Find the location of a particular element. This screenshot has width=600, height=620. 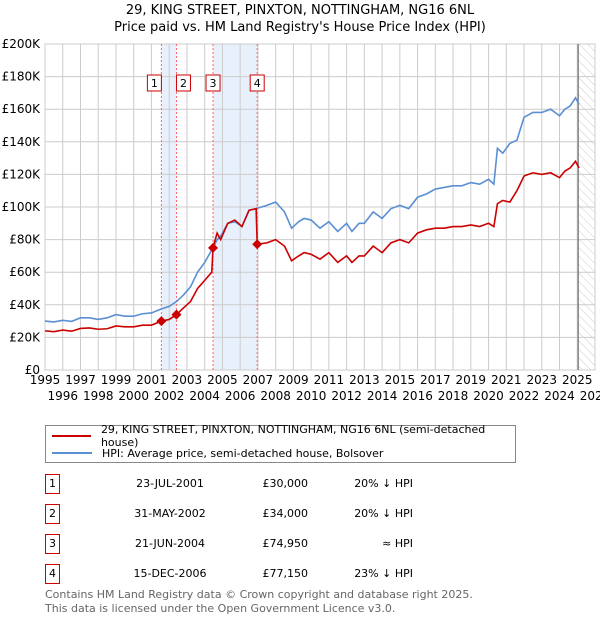

blue-line-swatch is located at coordinates (72, 453).